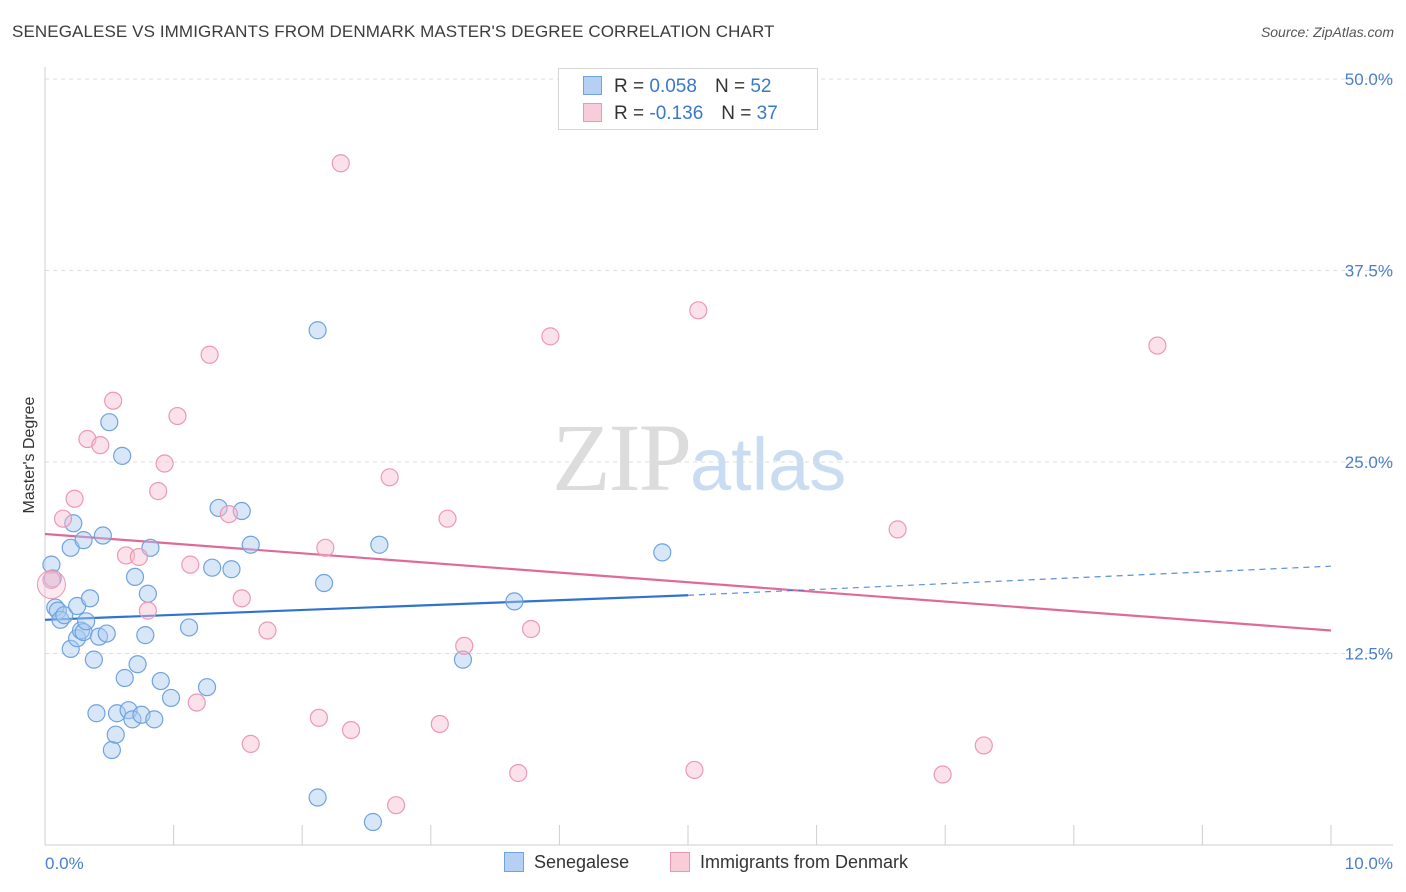  I want to click on legend-n-value: 37, so click(767, 113).